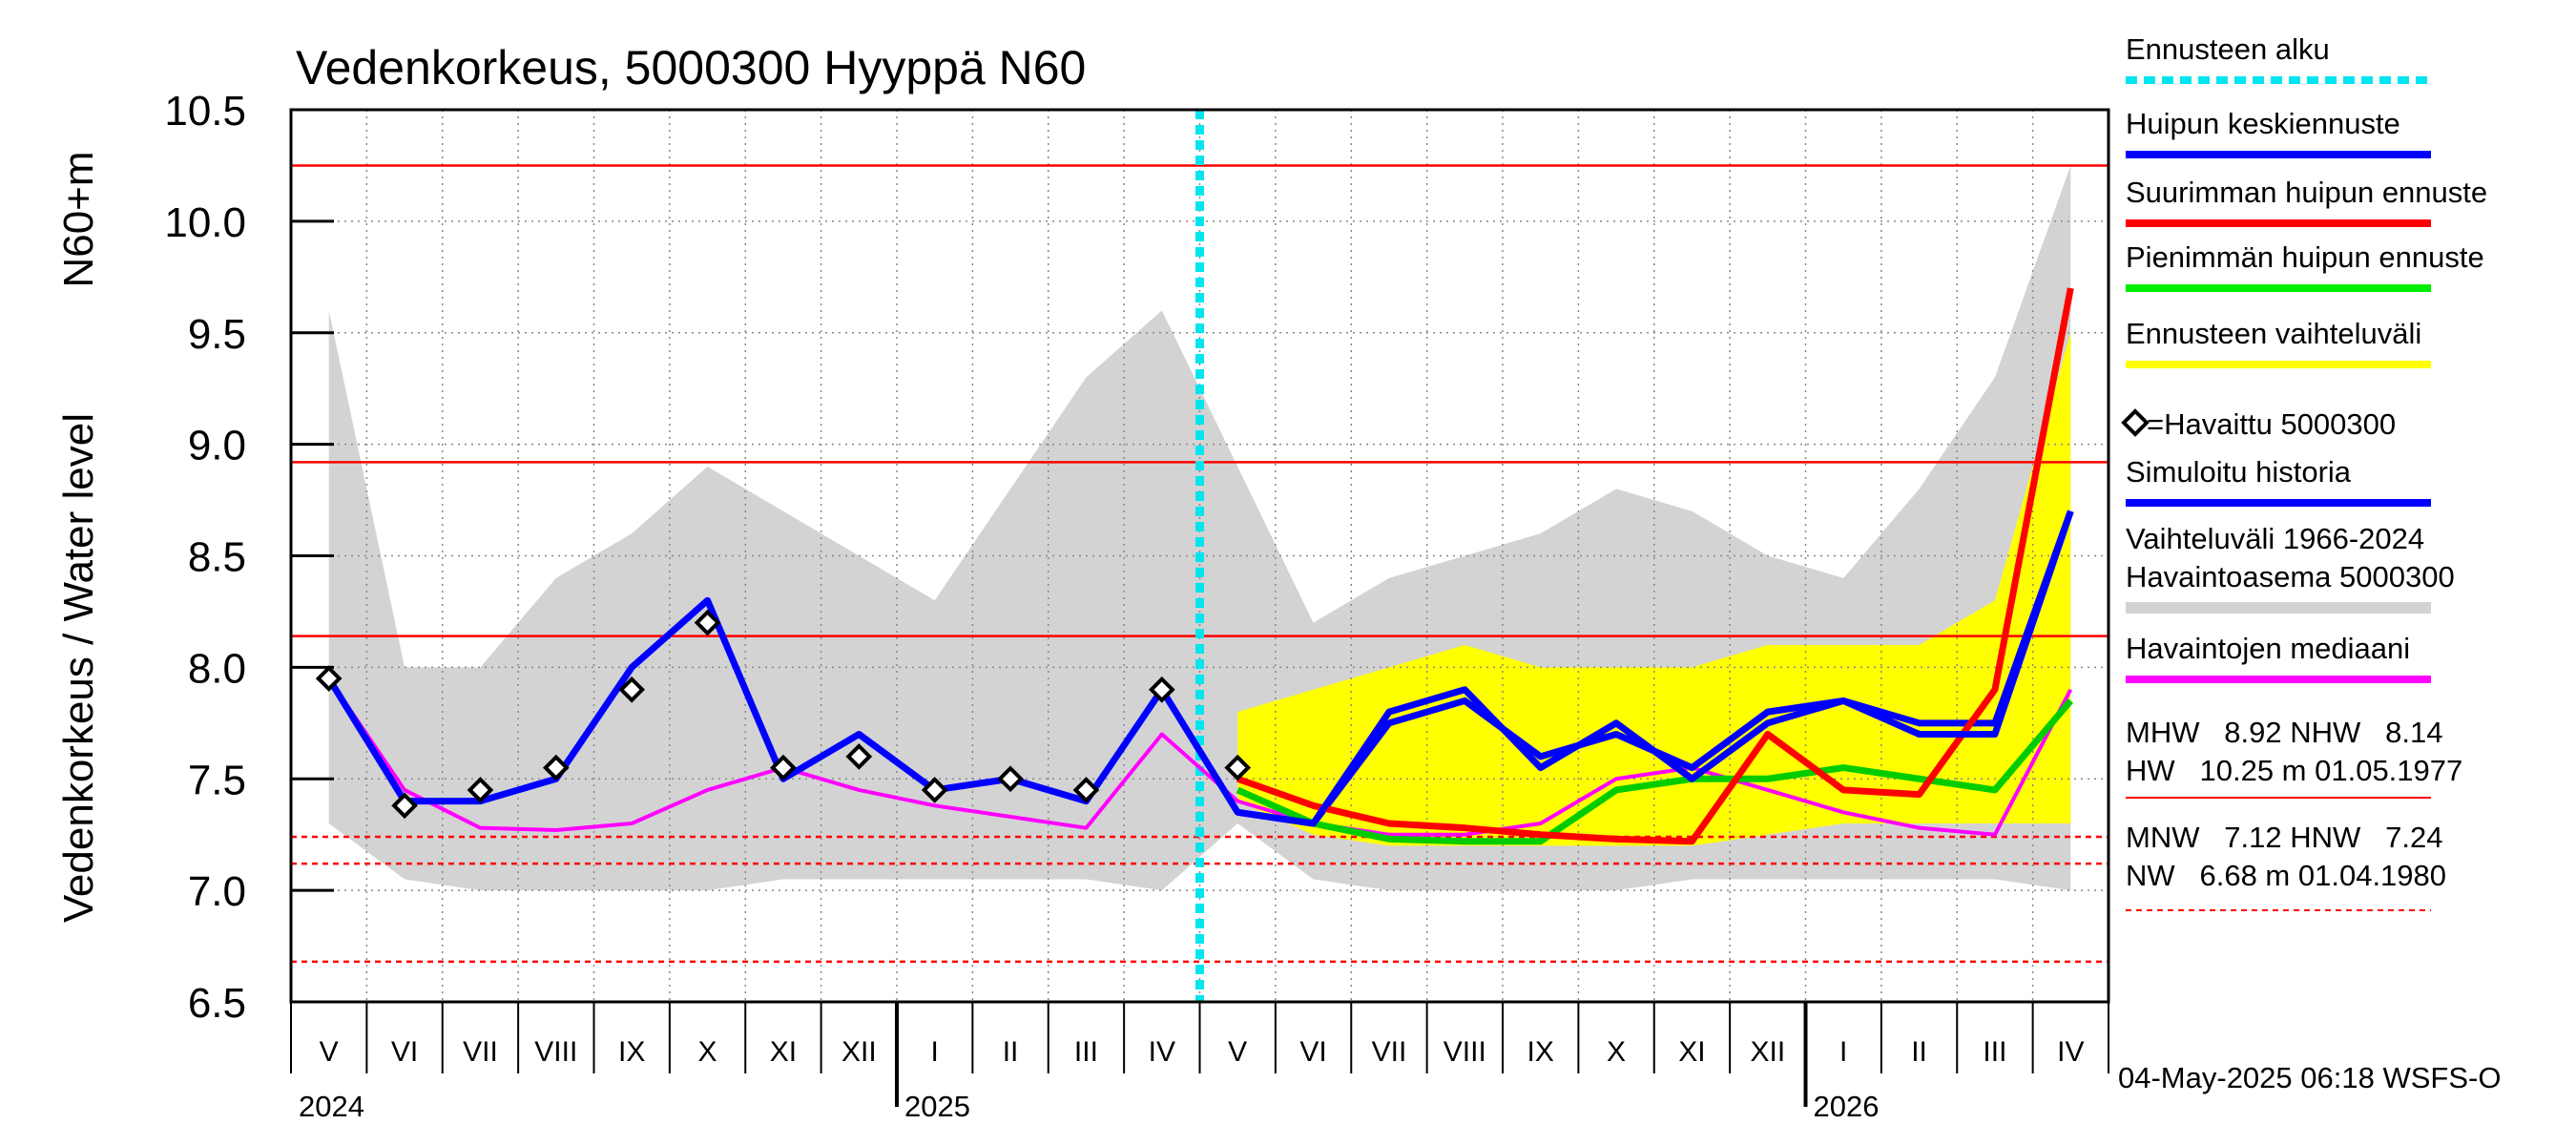  Describe the element at coordinates (217, 780) in the screenshot. I see `y-tick-label: 7.5` at that location.